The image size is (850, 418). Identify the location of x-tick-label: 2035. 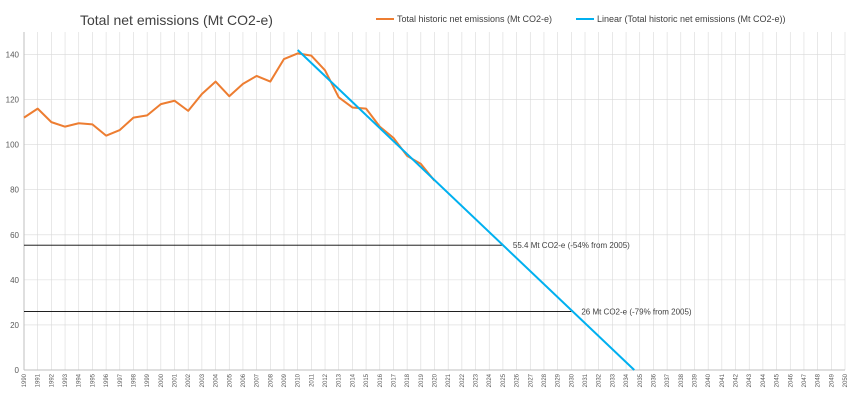
(641, 380).